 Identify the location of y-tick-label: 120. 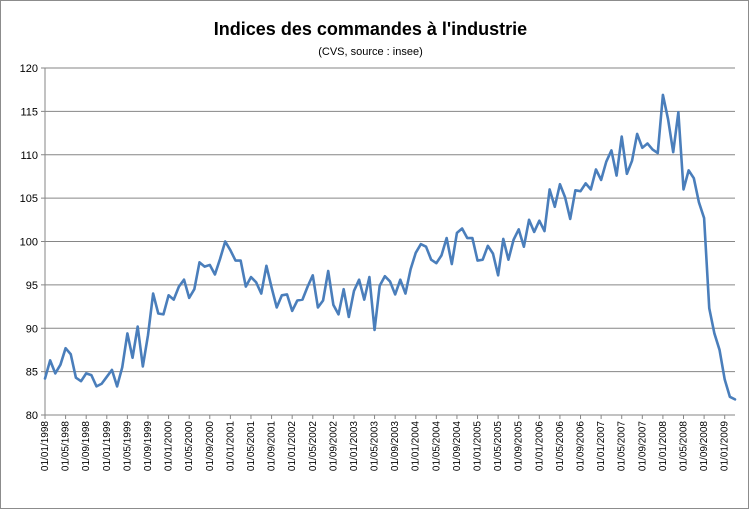
(29, 69).